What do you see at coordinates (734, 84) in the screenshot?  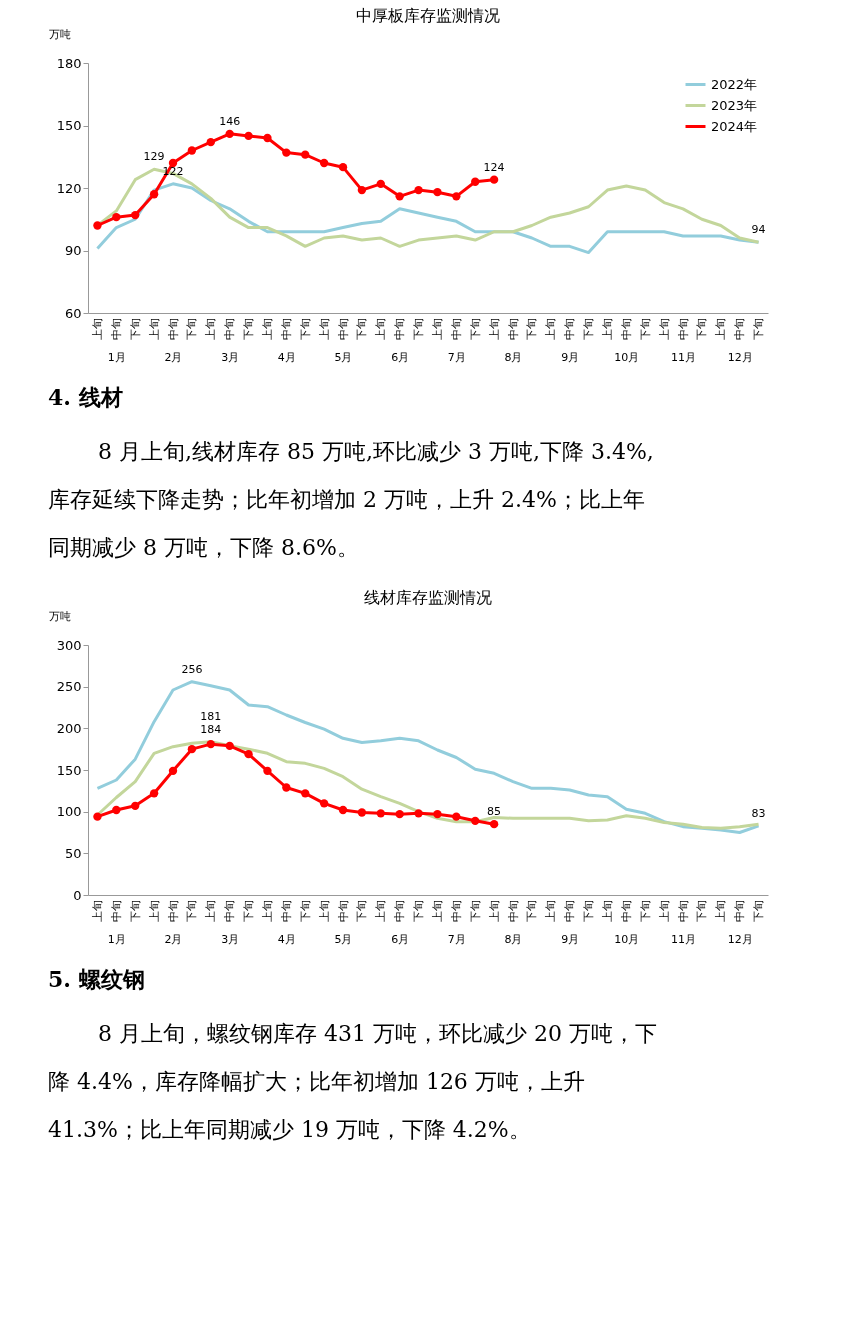 I see `legend-label: 2022年` at bounding box center [734, 84].